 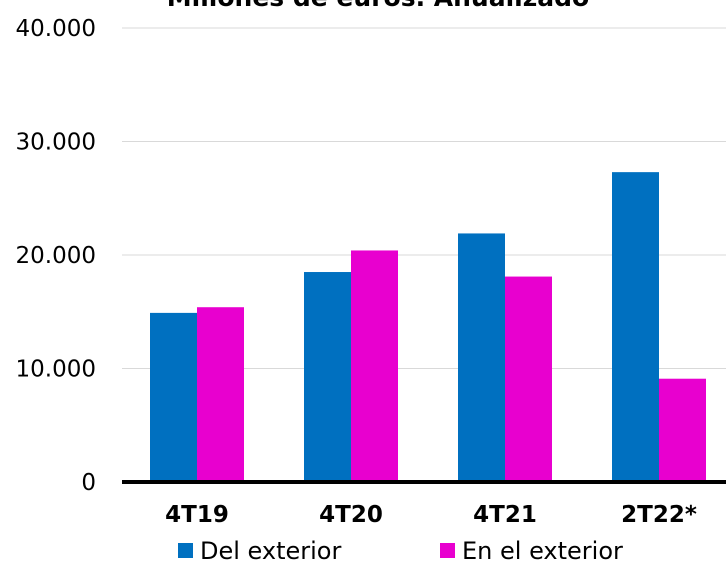 I want to click on legend: Del exterior En el exterior, so click(x=400, y=549).